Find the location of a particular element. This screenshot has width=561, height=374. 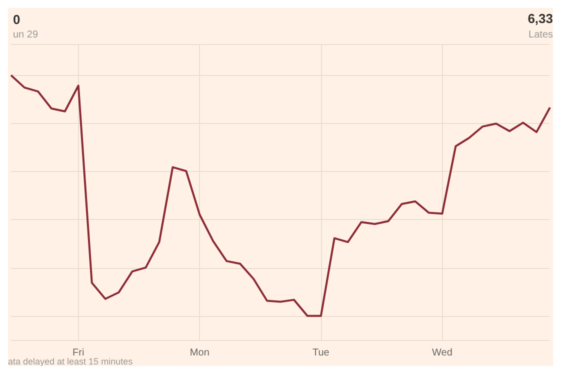

text: ata delayed at least 15 minutes is located at coordinates (71, 361).